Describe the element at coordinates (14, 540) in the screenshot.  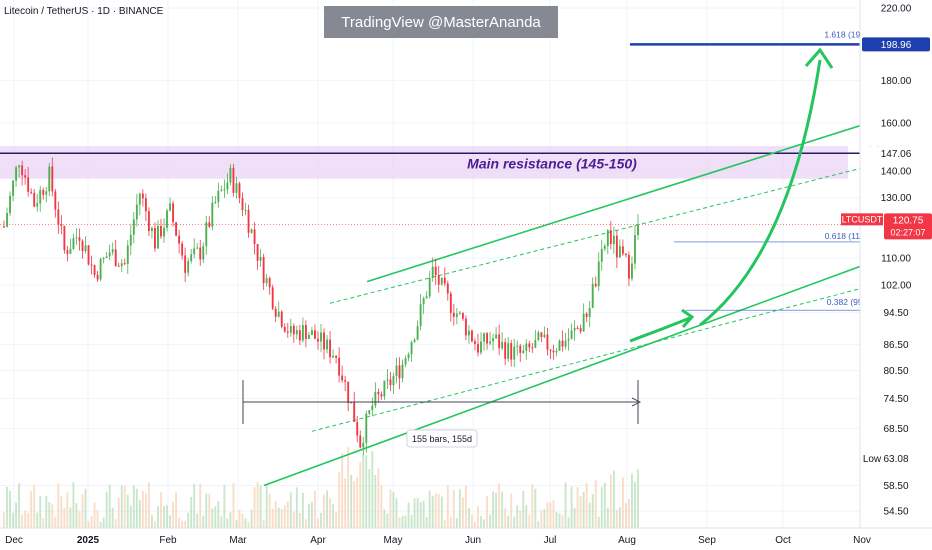
I see `time-tick-label: Dec` at that location.